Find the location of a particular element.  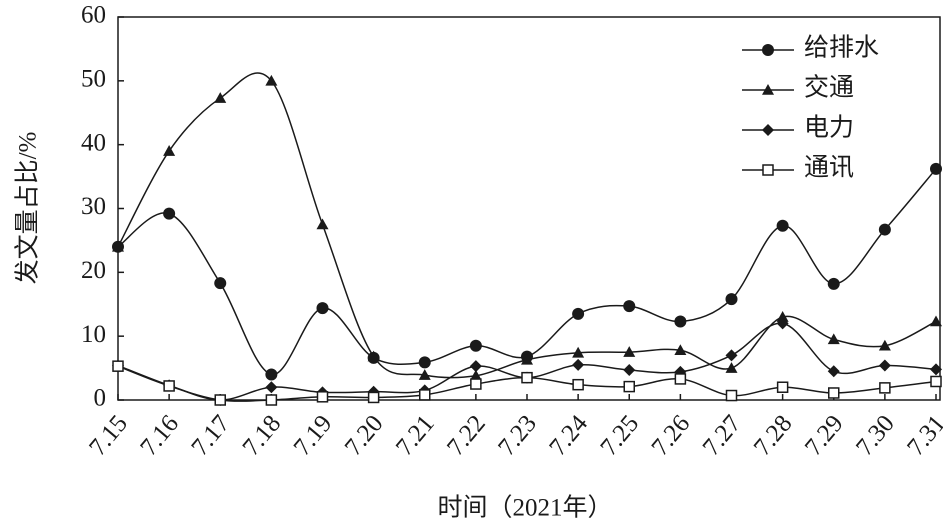

x-tick-label: 7.29 is located at coordinates (824, 435).